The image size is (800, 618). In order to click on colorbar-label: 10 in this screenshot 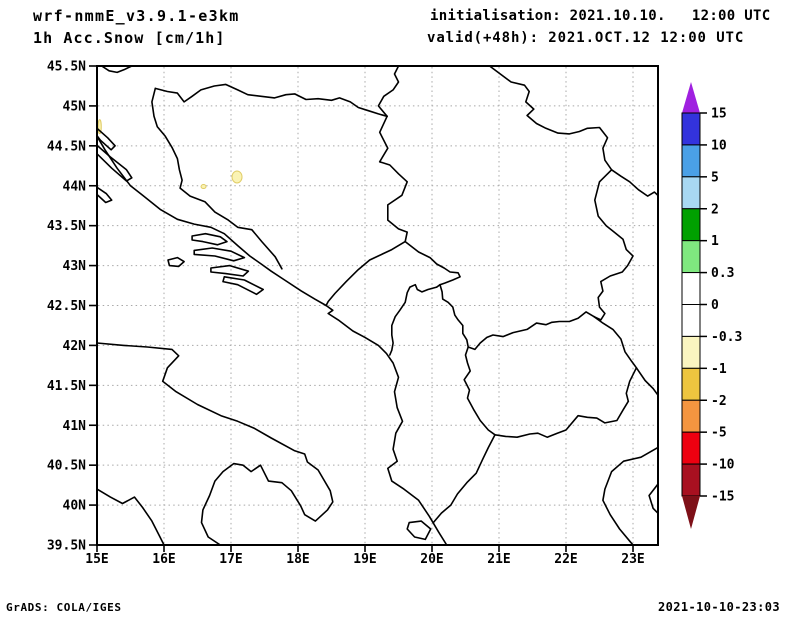, I will do `click(719, 145)`.